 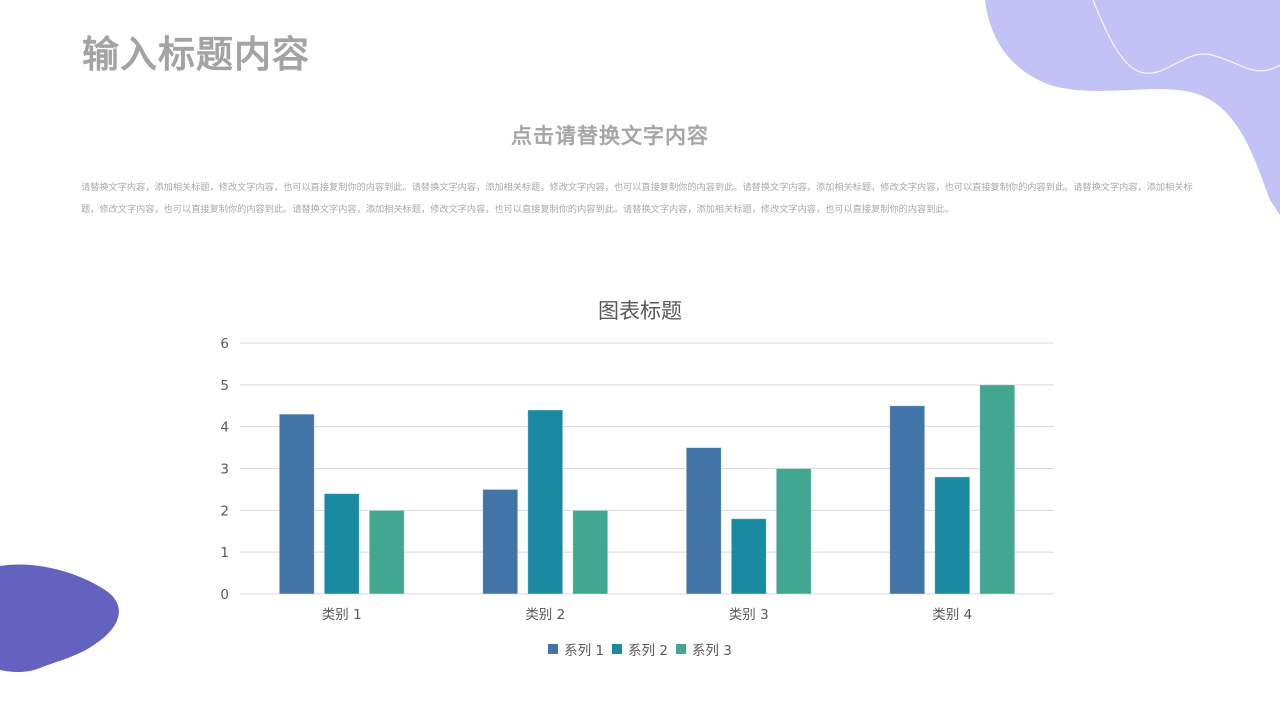 What do you see at coordinates (610, 136) in the screenshot?
I see `subtitle: 点击请替换文字内容` at bounding box center [610, 136].